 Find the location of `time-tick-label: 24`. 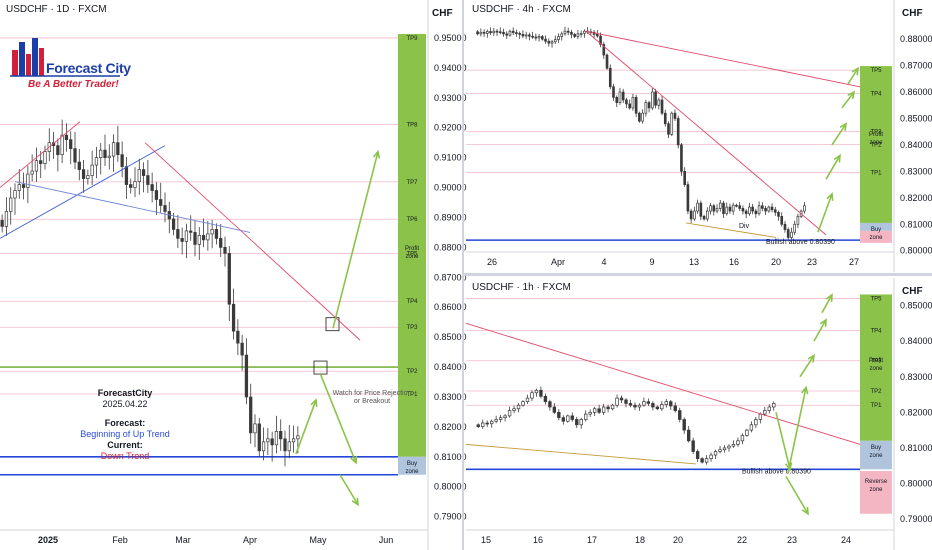

time-tick-label: 24 is located at coordinates (846, 540).